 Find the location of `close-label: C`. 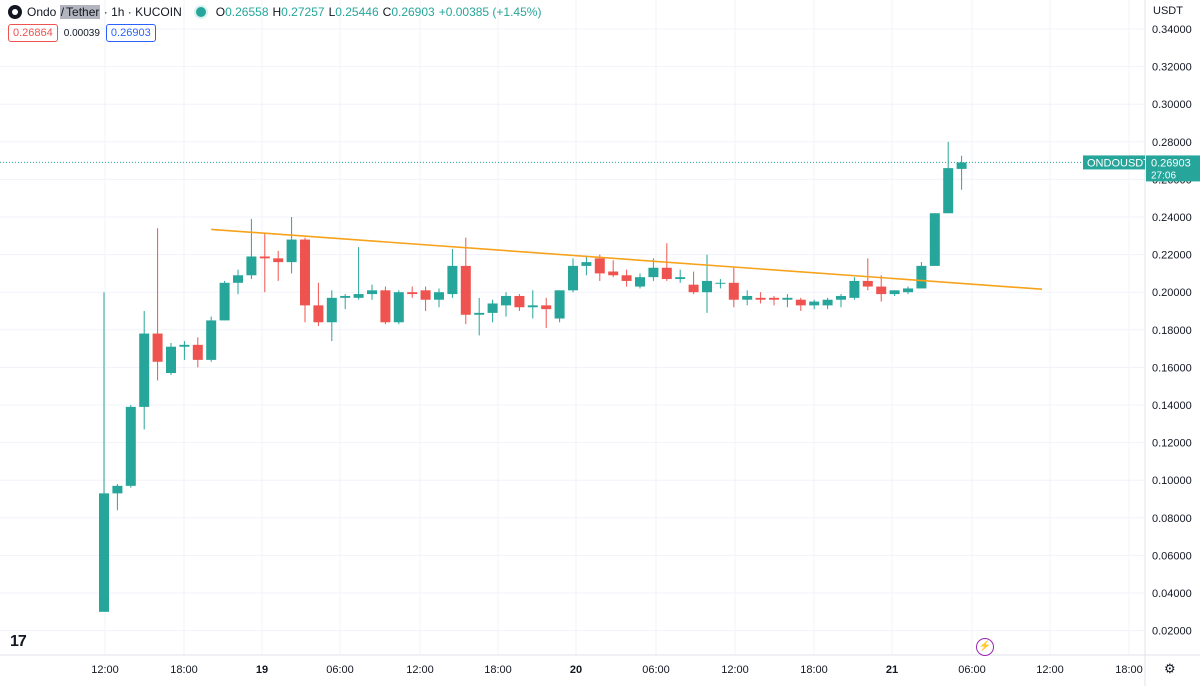

close-label: C is located at coordinates (387, 12).